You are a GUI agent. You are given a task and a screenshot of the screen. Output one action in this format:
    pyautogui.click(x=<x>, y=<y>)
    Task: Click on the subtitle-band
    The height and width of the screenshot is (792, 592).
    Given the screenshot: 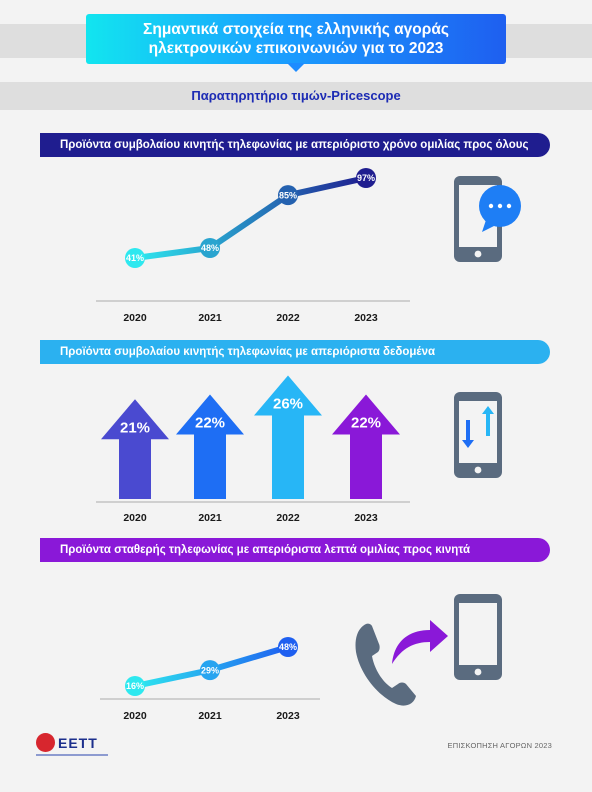 What is the action you would take?
    pyautogui.click(x=296, y=96)
    